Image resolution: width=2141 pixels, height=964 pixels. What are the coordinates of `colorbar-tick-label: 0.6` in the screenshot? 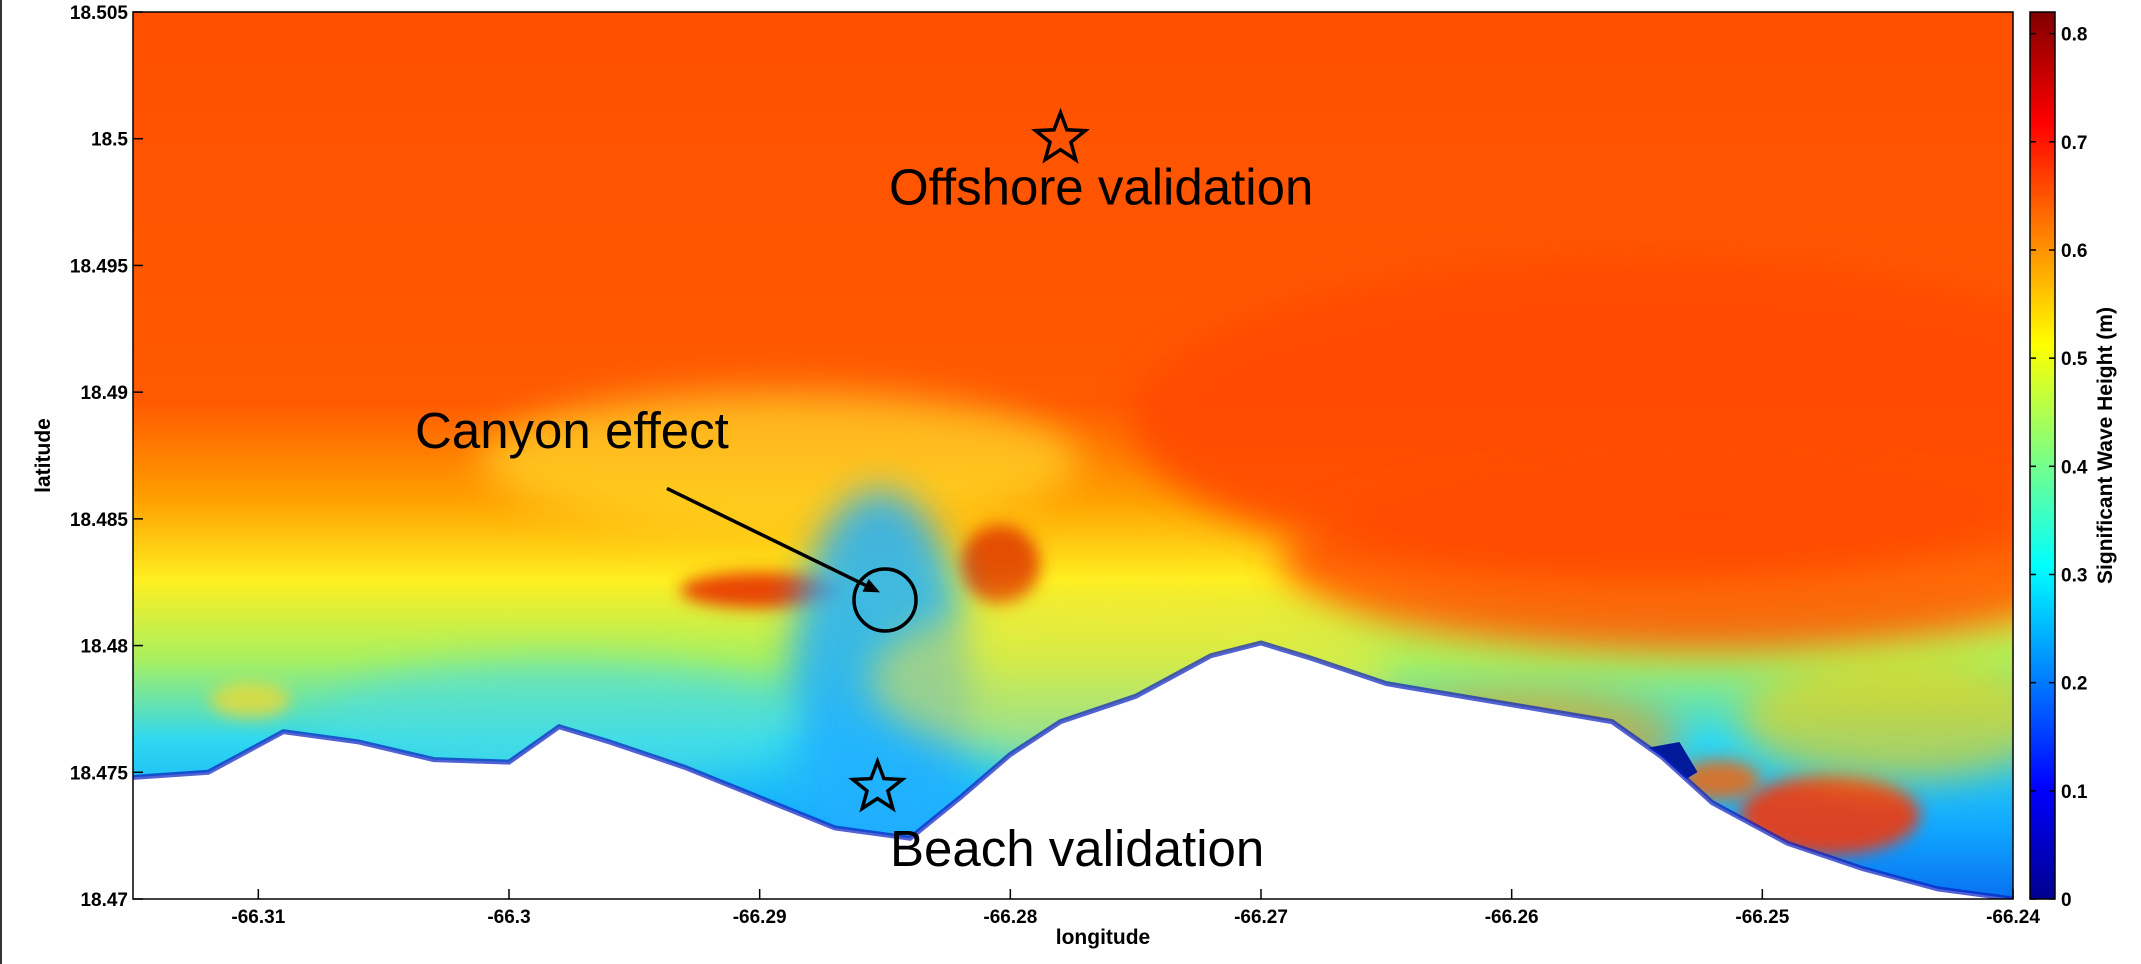 It's located at (2074, 251).